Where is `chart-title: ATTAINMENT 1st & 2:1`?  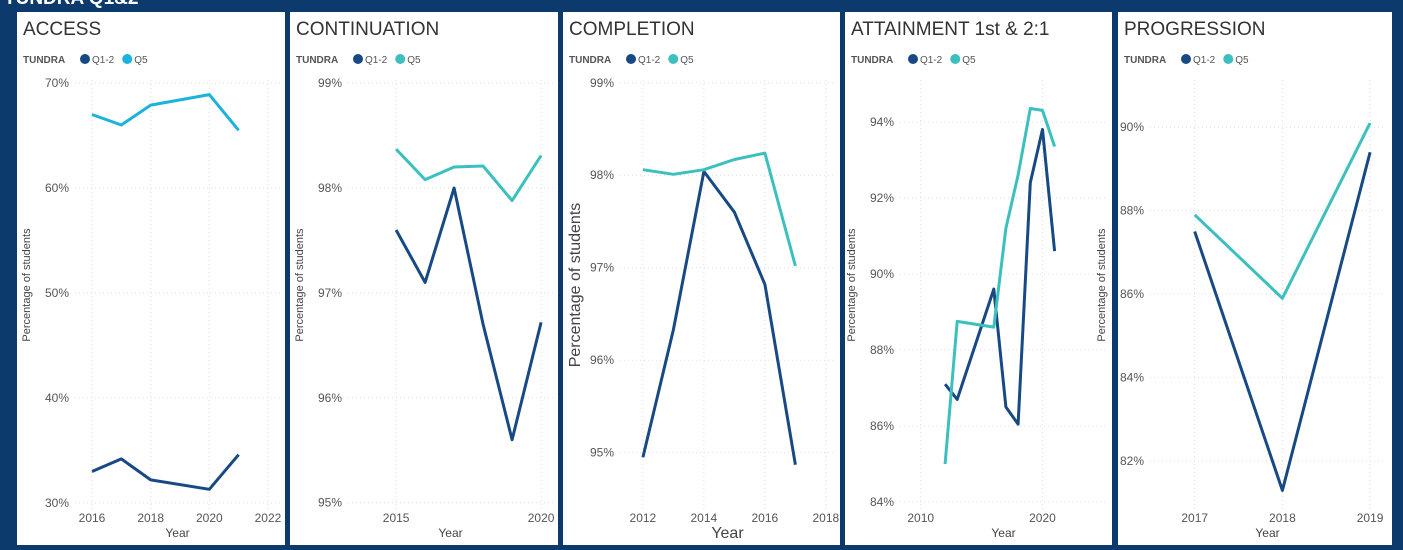
chart-title: ATTAINMENT 1st & 2:1 is located at coordinates (950, 29).